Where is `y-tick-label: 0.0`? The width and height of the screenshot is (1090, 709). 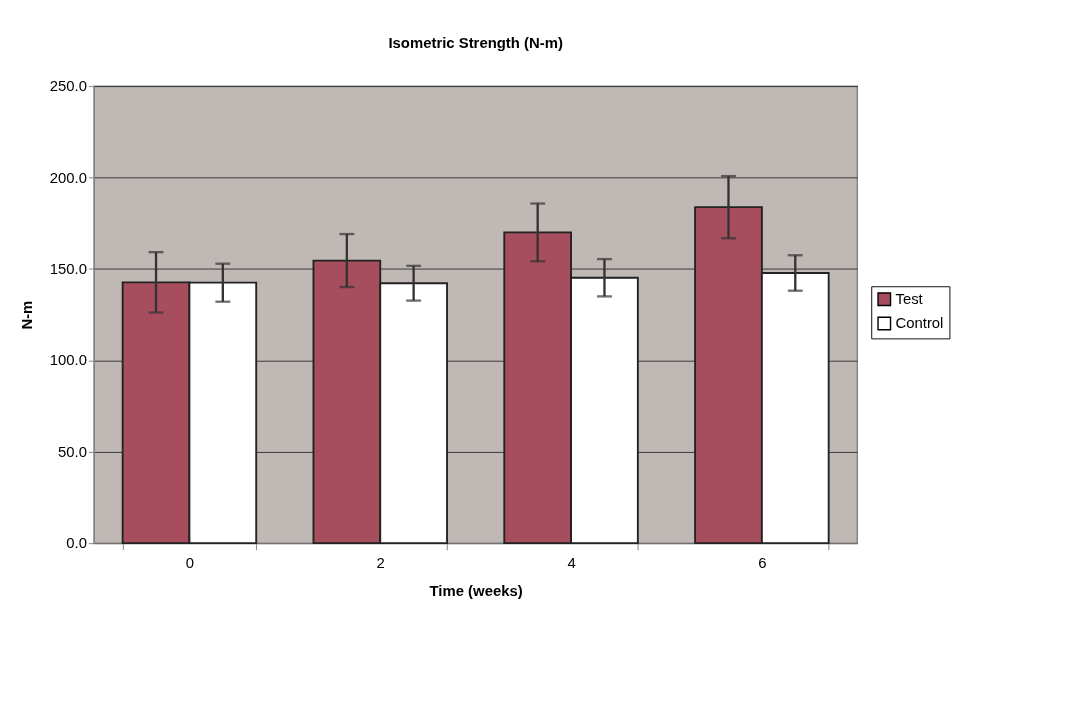
y-tick-label: 0.0 is located at coordinates (77, 543).